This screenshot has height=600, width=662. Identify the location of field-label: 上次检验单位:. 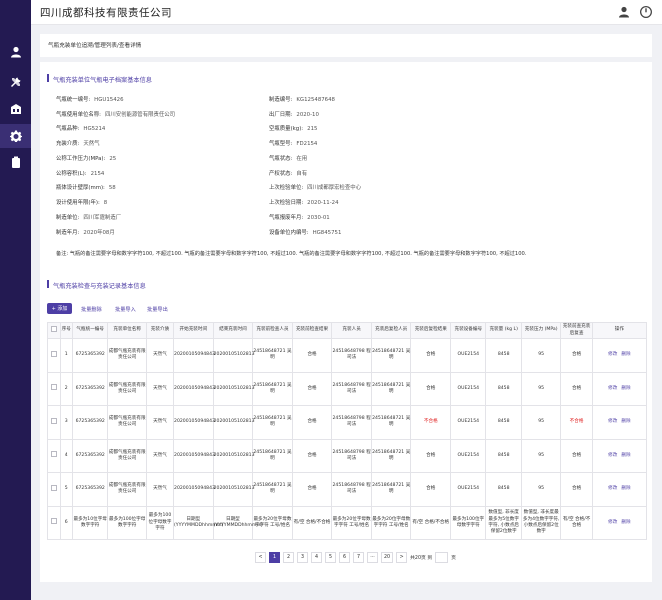
(286, 188).